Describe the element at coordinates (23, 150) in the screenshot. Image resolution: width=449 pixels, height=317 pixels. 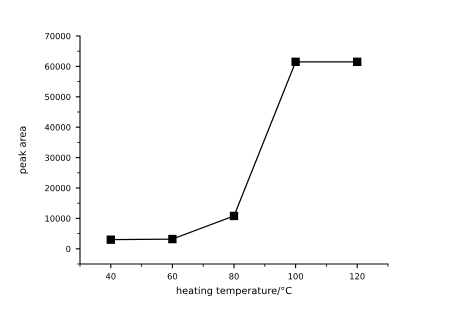
I see `y-axis-title: peak area` at that location.